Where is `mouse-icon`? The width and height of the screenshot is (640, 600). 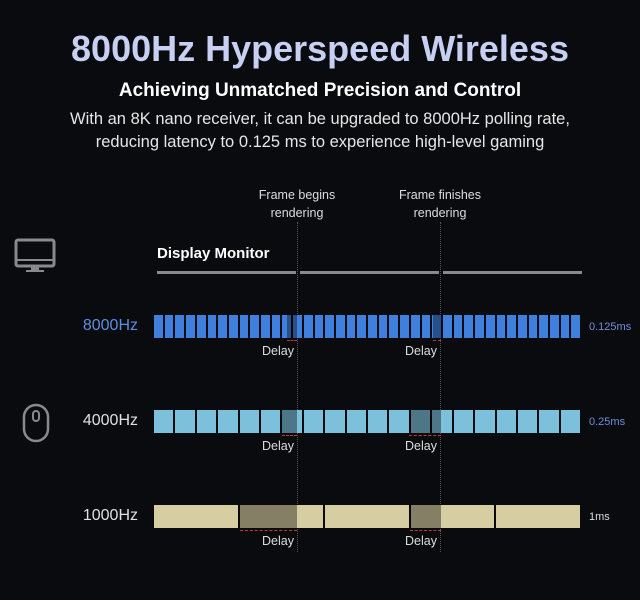 mouse-icon is located at coordinates (36, 423).